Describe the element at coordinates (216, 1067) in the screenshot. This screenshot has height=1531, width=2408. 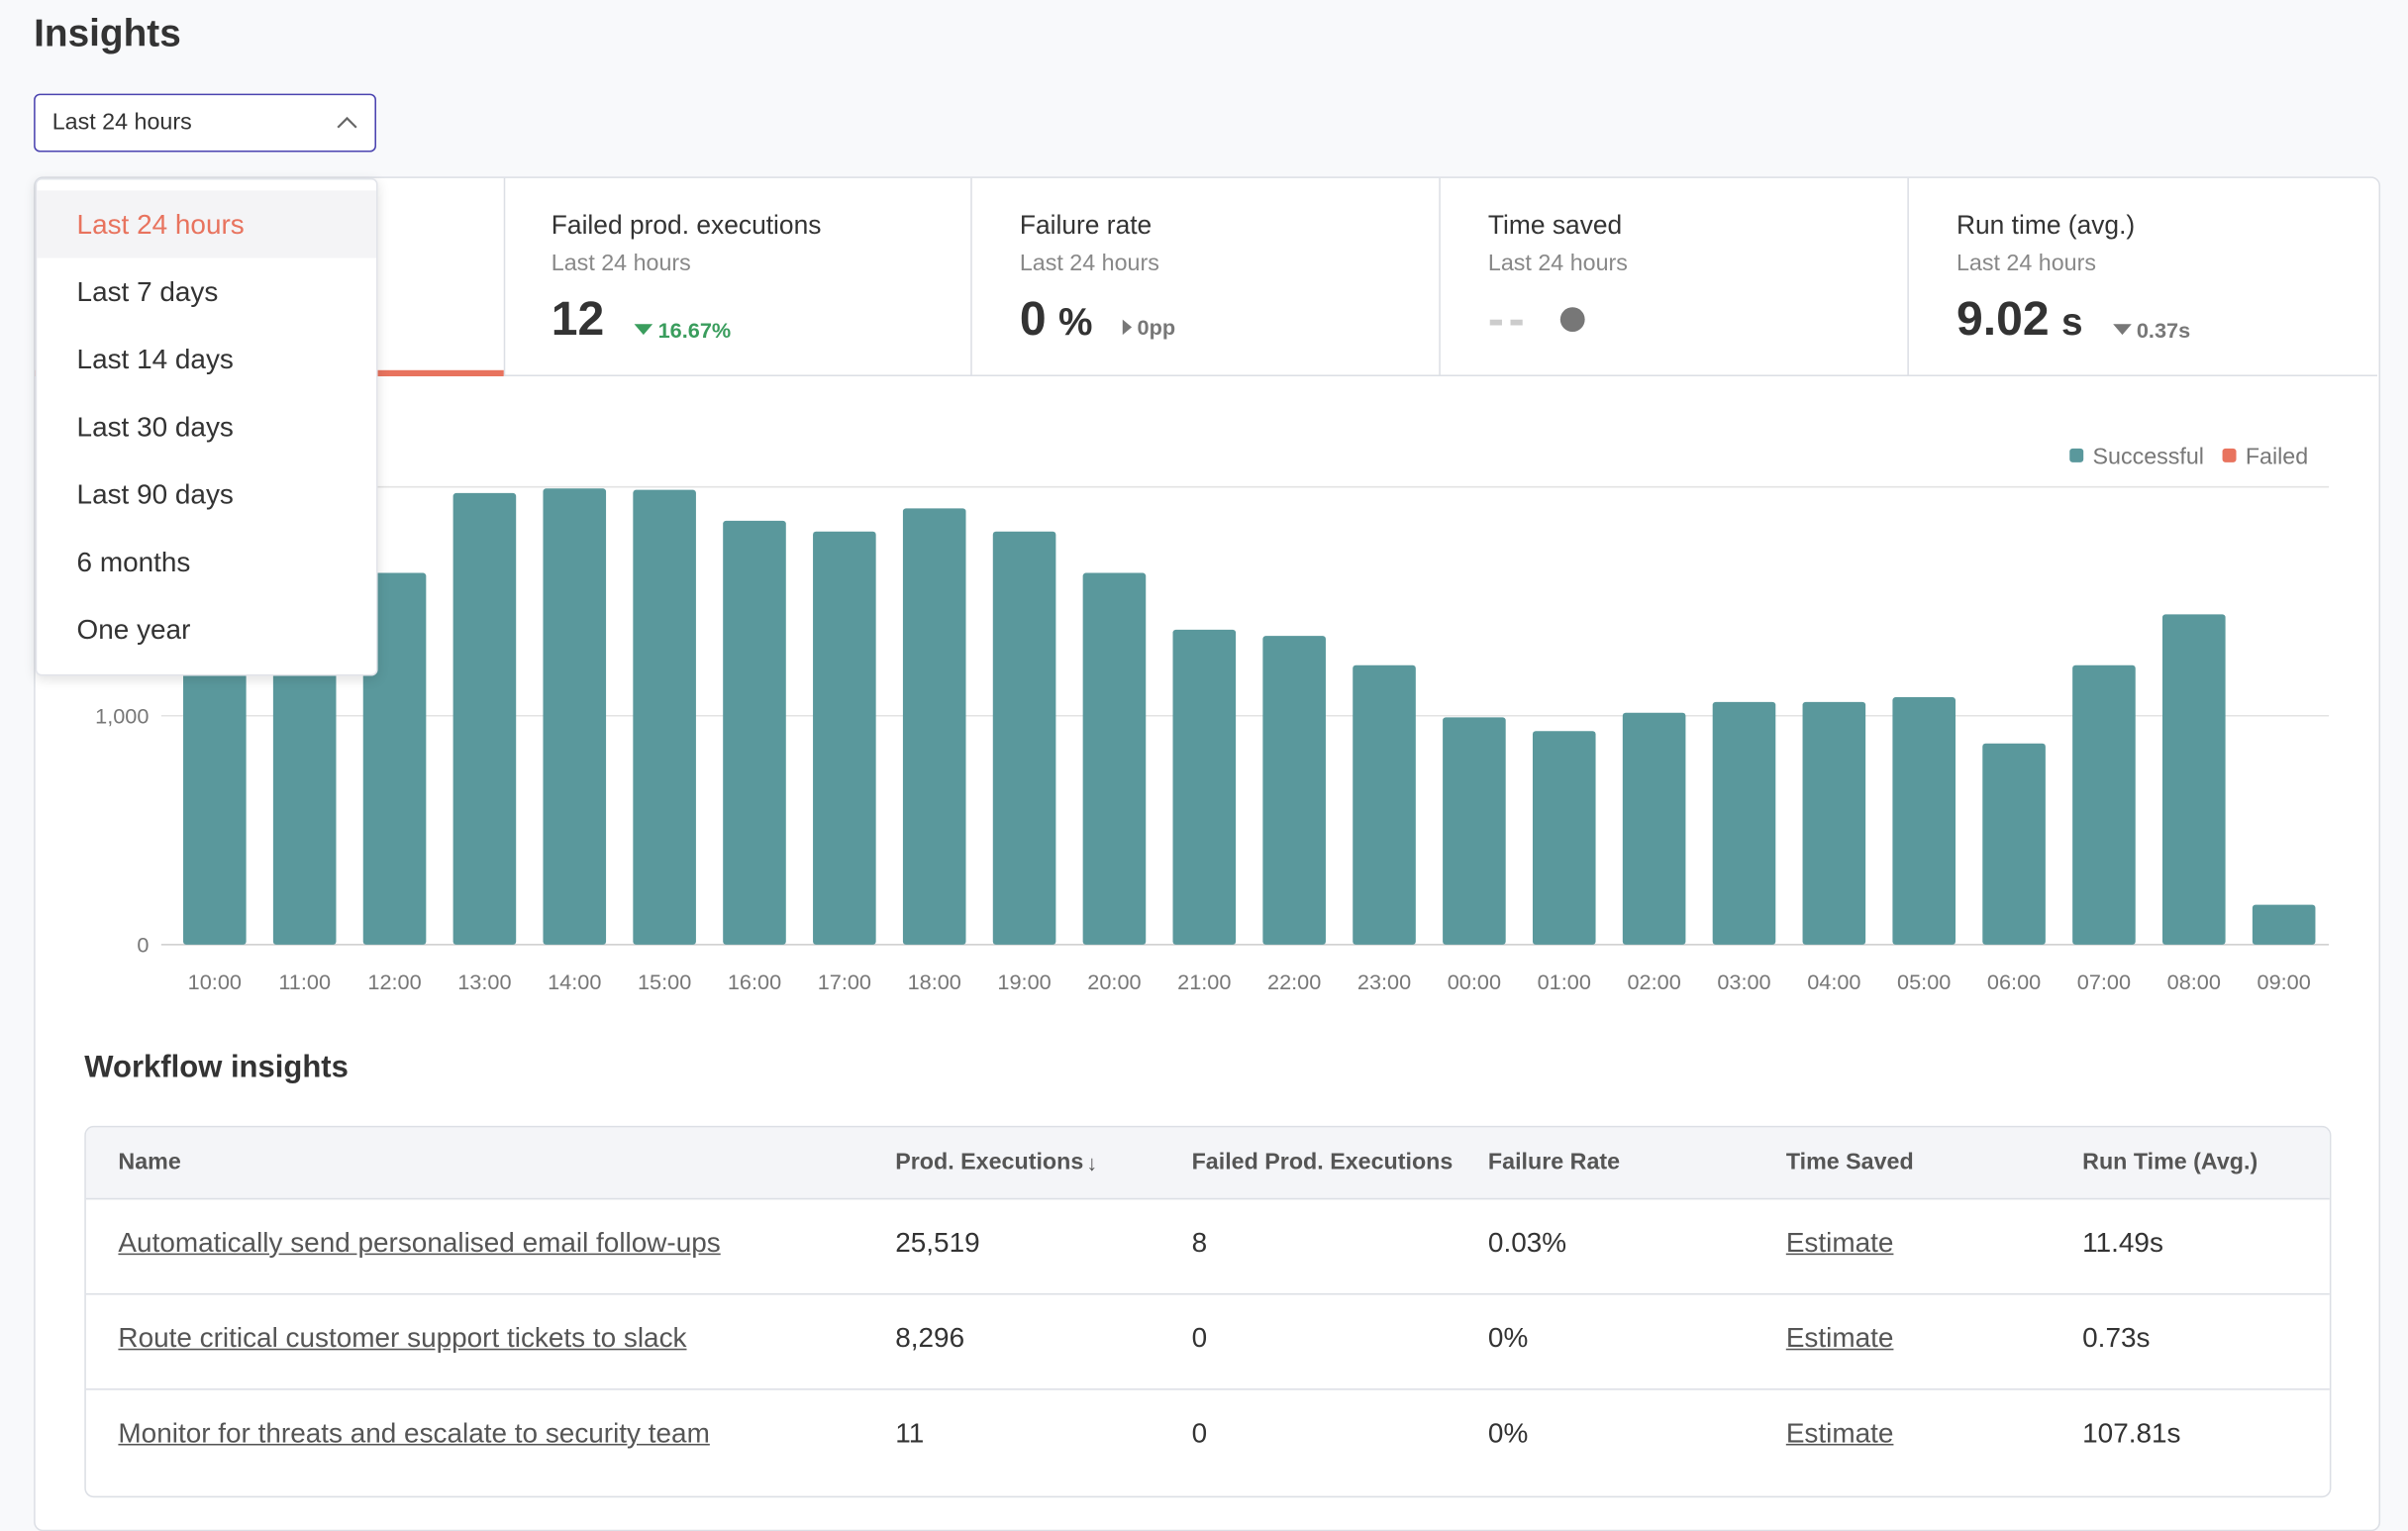
I see `section-title: Workflow insights` at that location.